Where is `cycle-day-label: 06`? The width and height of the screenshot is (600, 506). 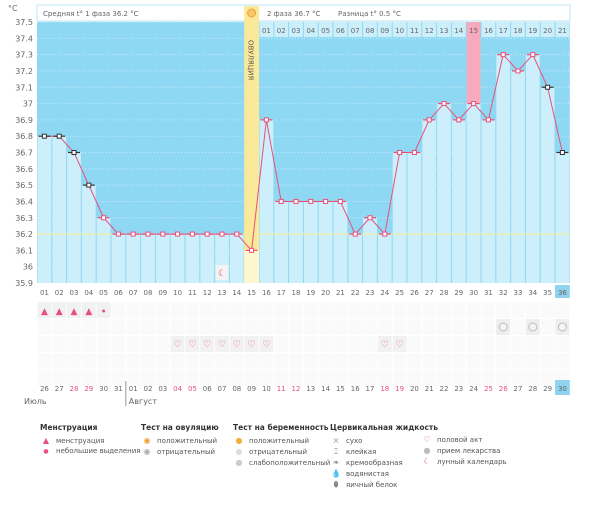 cycle-day-label: 06 is located at coordinates (118, 293).